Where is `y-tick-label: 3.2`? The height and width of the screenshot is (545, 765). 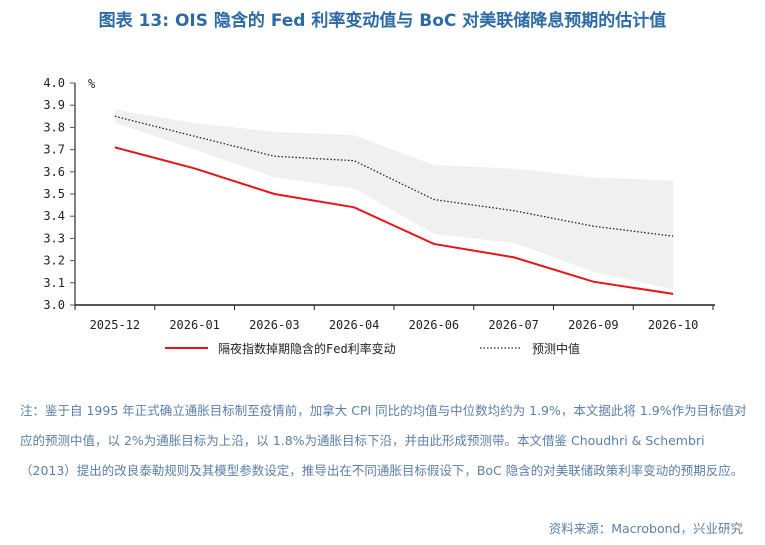 y-tick-label: 3.2 is located at coordinates (54, 261).